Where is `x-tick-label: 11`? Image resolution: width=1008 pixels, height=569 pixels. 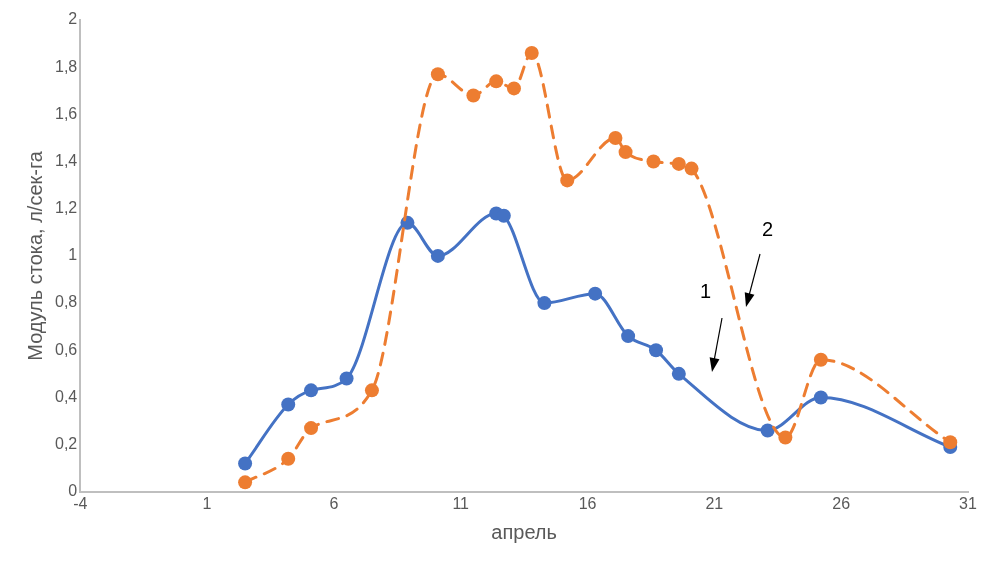 x-tick-label: 11 is located at coordinates (461, 503).